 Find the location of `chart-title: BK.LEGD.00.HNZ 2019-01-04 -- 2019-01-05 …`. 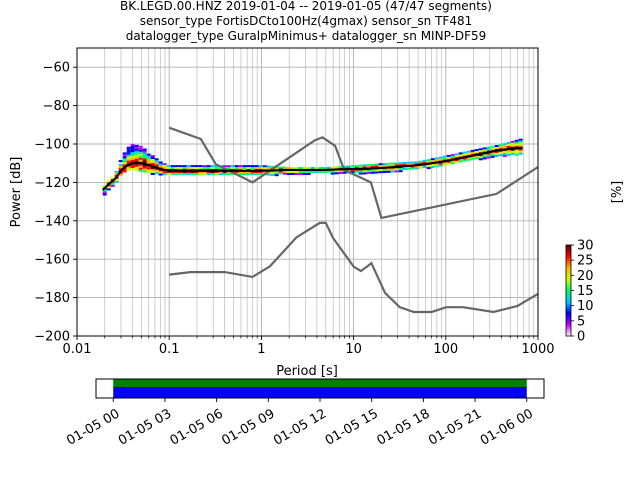

chart-title: BK.LEGD.00.HNZ 2019-01-04 -- 2019-01-05 … is located at coordinates (306, 21).